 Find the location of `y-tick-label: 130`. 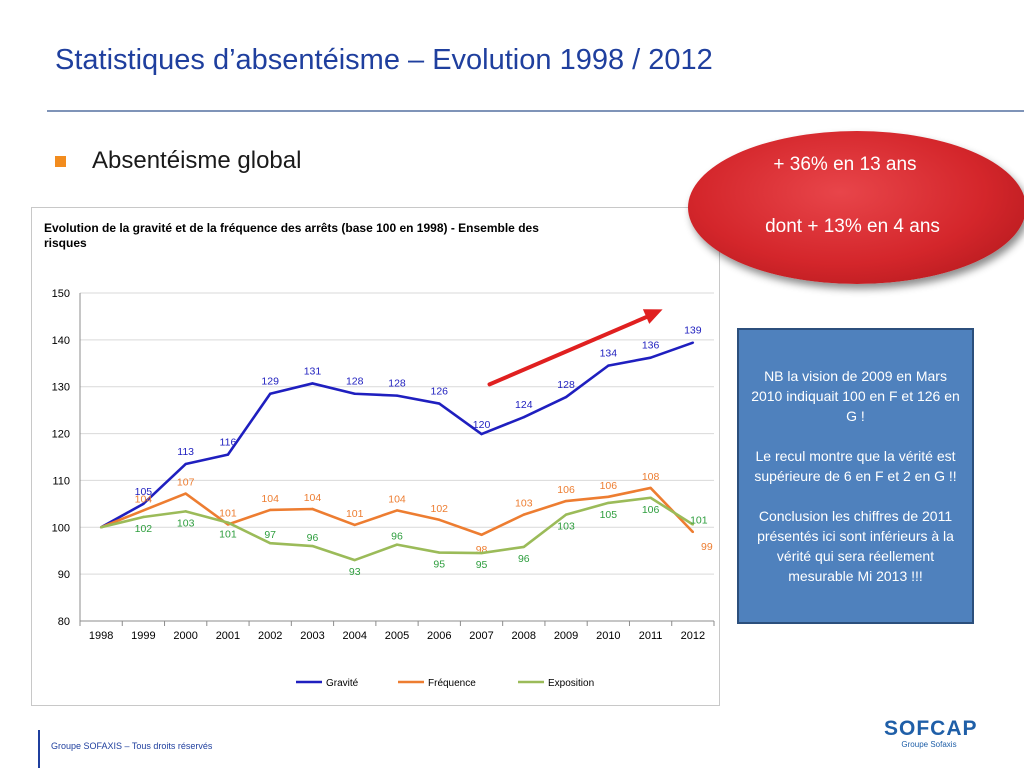

y-tick-label: 130 is located at coordinates (61, 388).